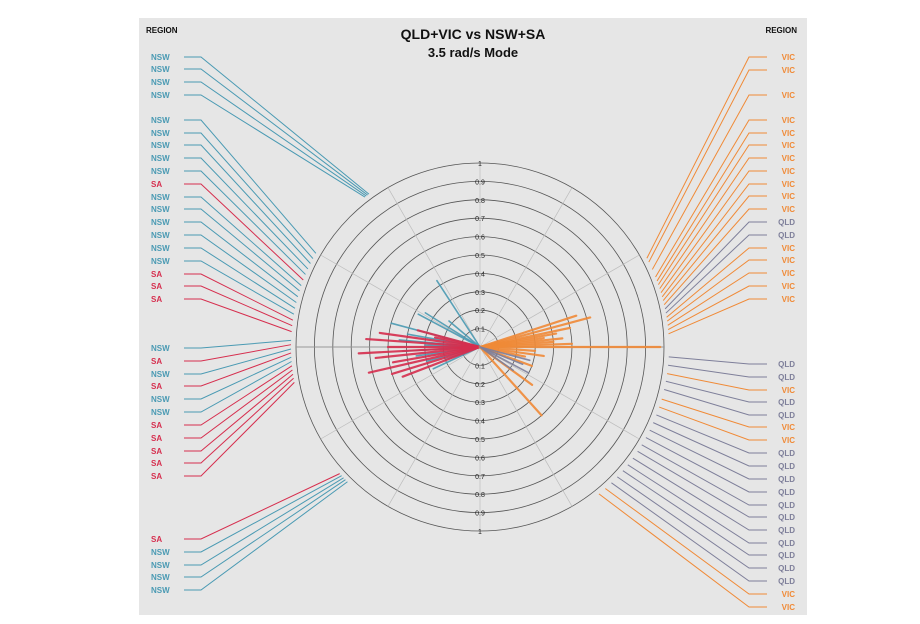 The height and width of the screenshot is (624, 920). I want to click on ring-label-upper: 0.9, so click(480, 182).